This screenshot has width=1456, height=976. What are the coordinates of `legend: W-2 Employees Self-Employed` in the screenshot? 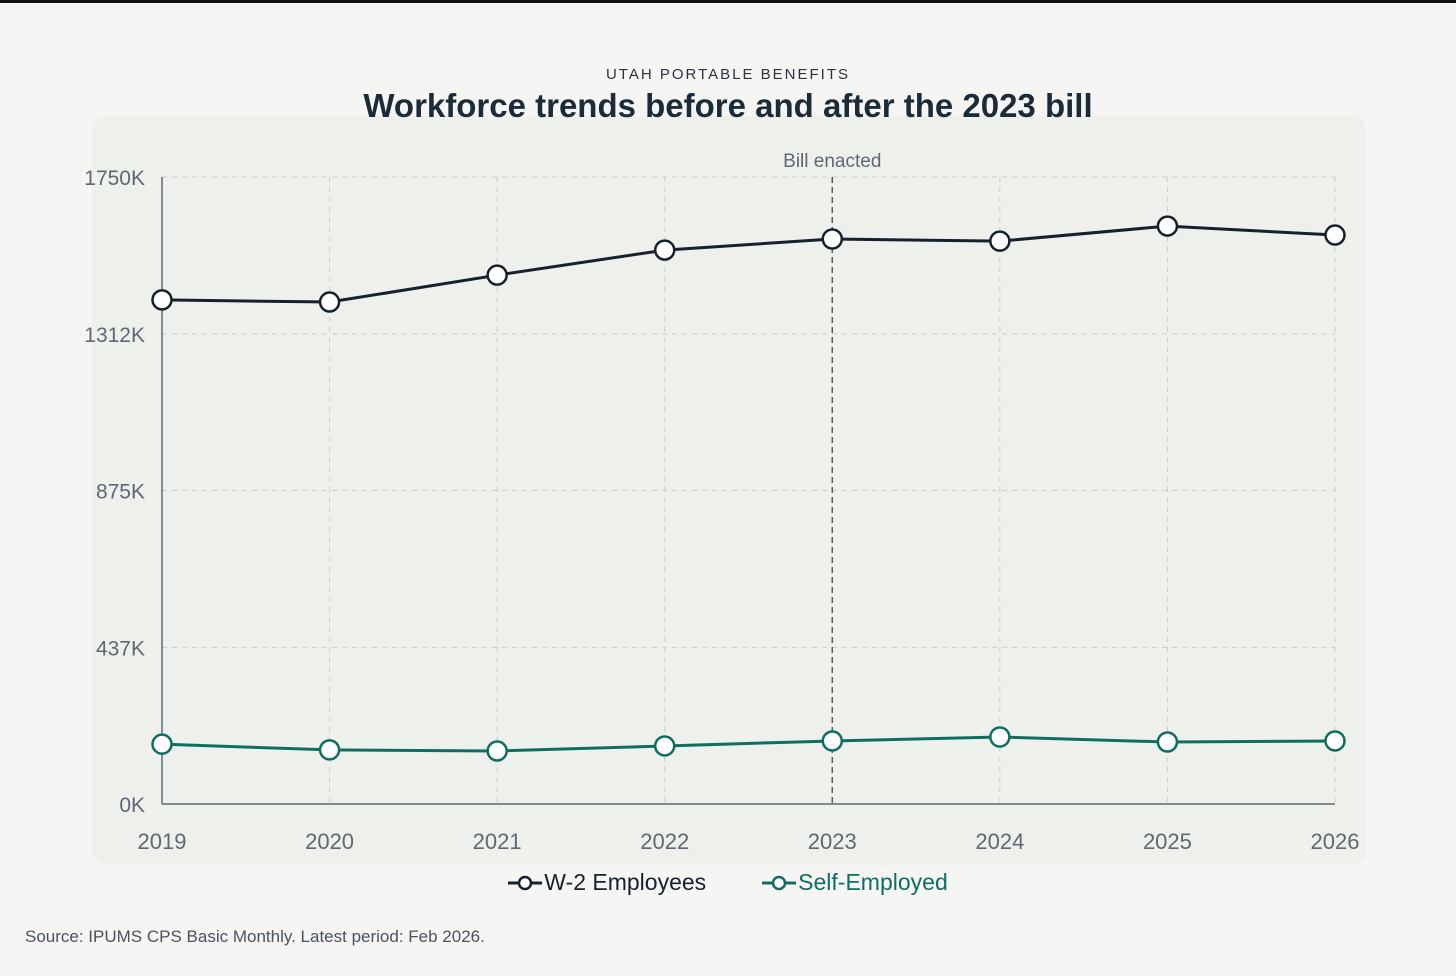 It's located at (728, 882).